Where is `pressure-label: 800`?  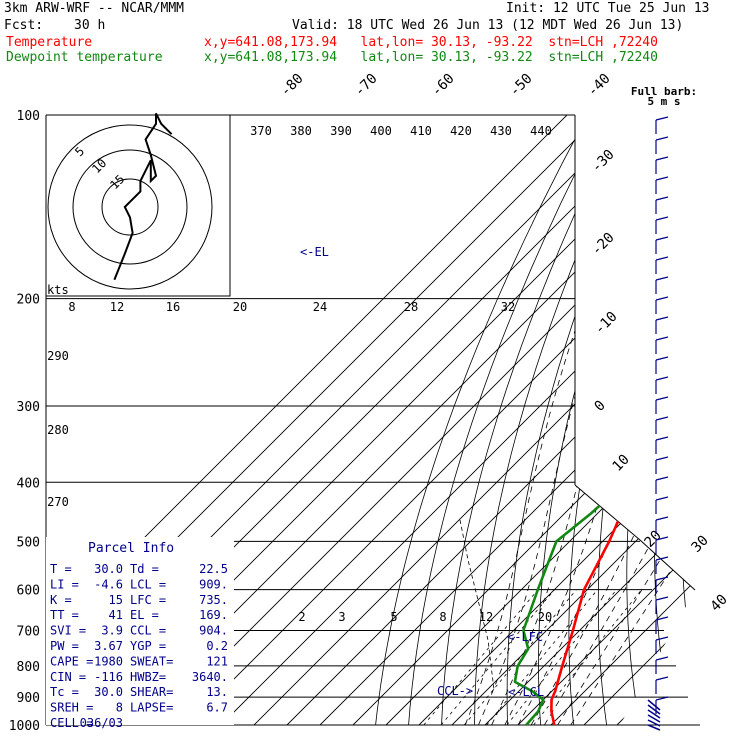
pressure-label: 800 is located at coordinates (28, 667).